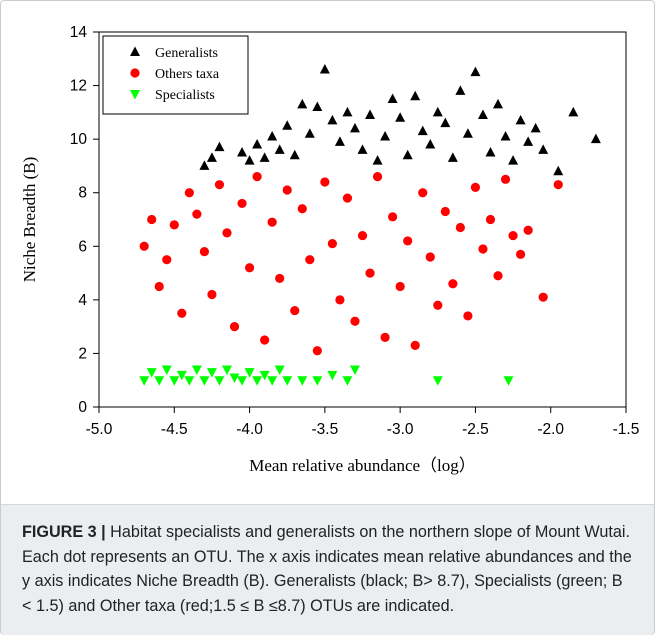 The image size is (655, 635). What do you see at coordinates (475, 429) in the screenshot?
I see `x-tick-label: -2.5` at bounding box center [475, 429].